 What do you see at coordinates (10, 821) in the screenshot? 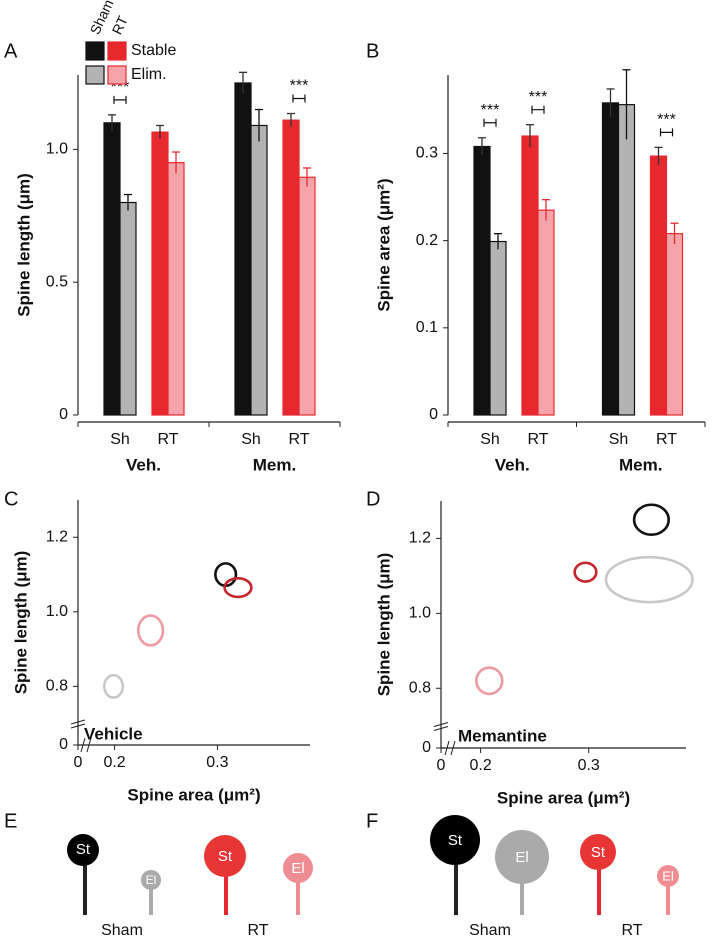
I see `panel-letter: E` at bounding box center [10, 821].